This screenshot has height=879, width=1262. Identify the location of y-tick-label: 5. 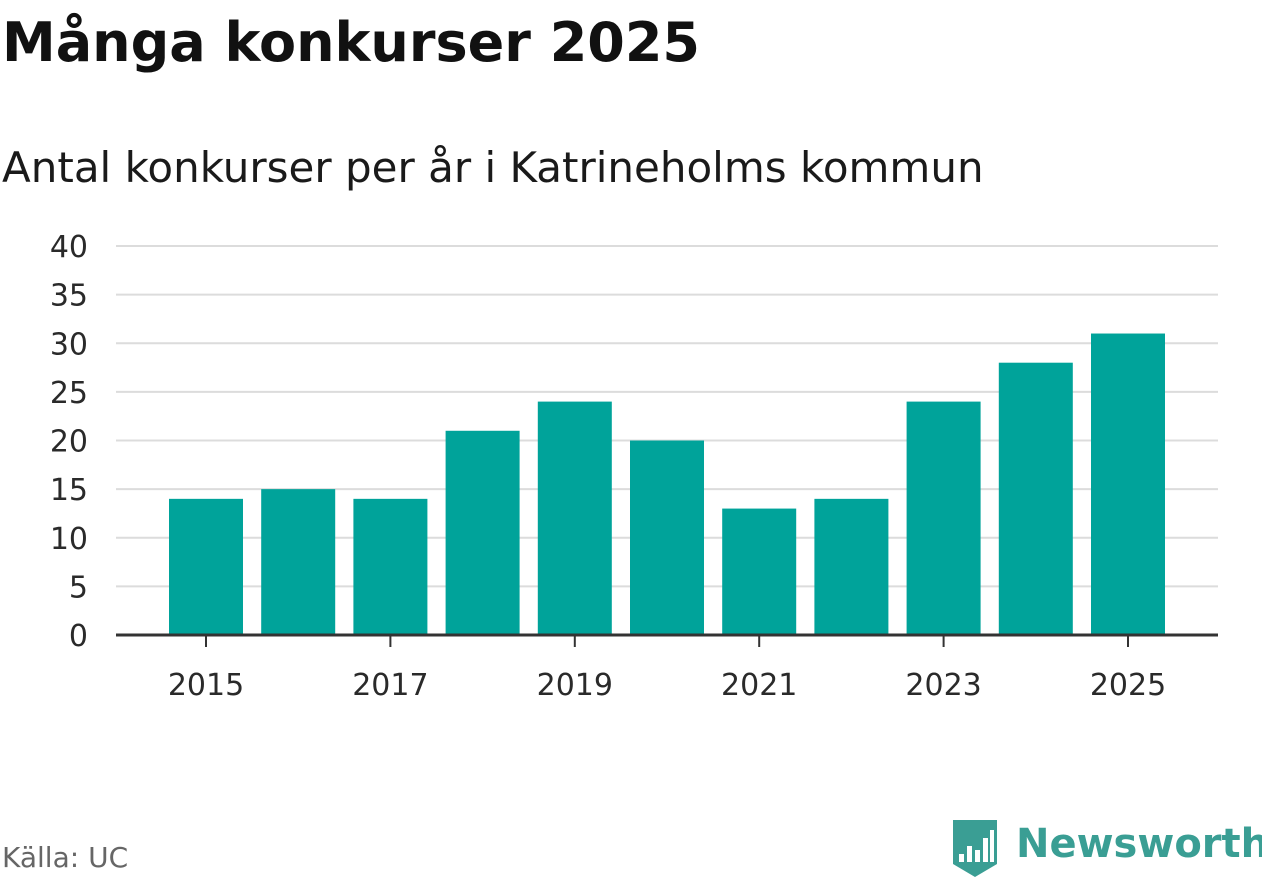
(78, 587).